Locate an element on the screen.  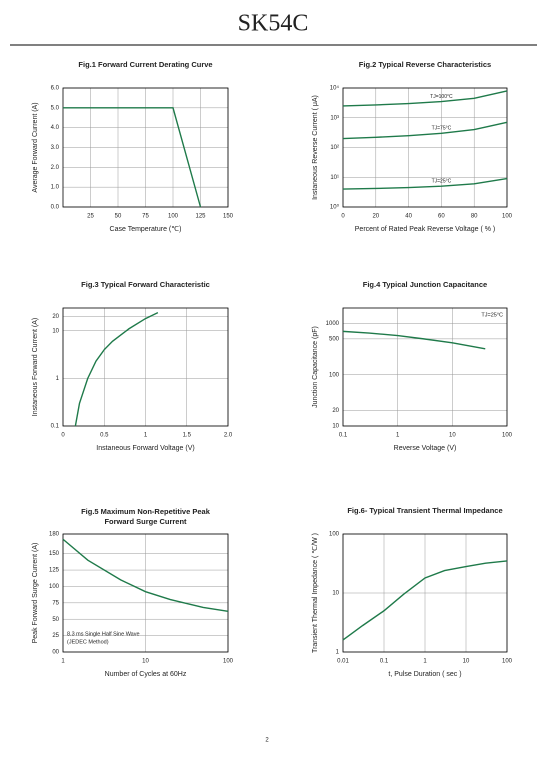
chart-title: Fig.5 Maximum Non-Repetitive Peak is located at coordinates (146, 511).